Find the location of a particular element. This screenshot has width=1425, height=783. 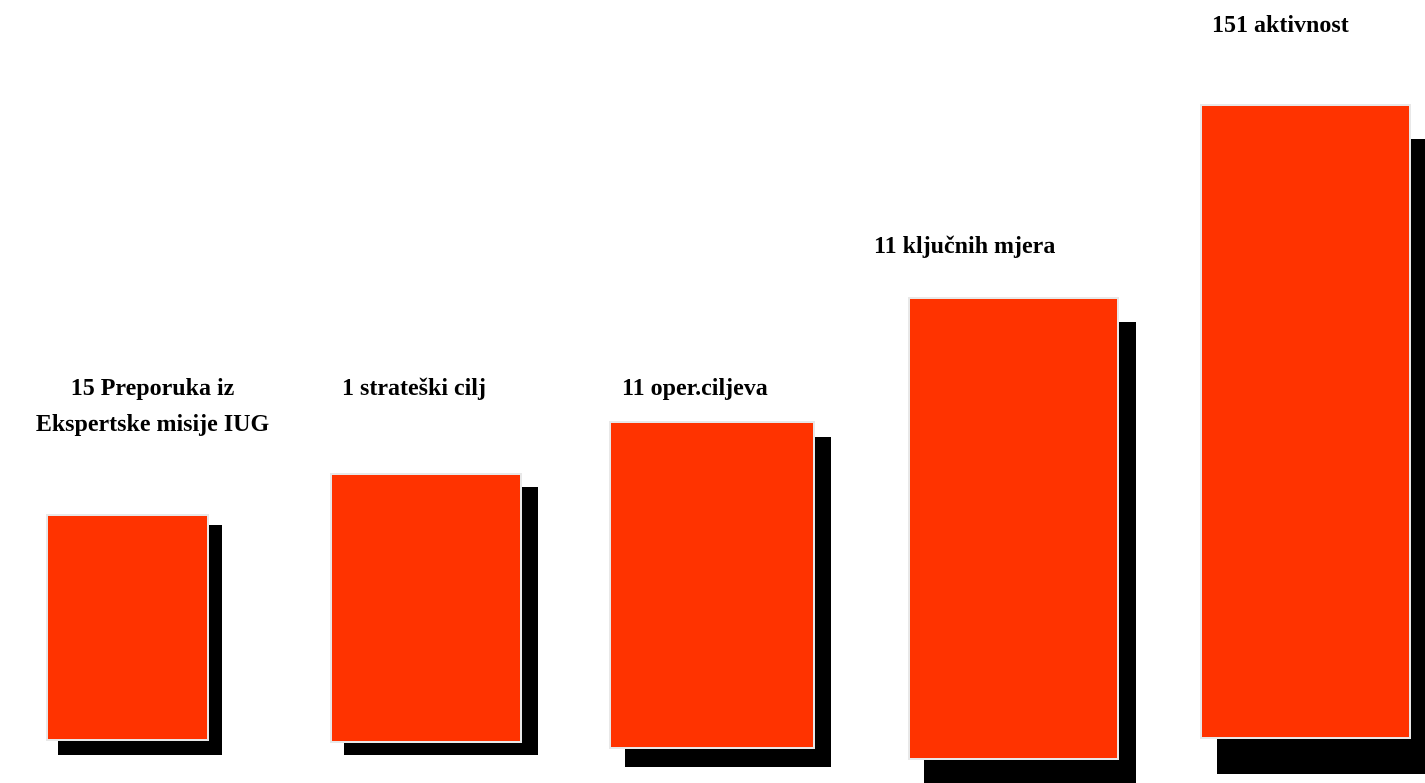

step-1-label-line-2: Ekspertske misije IUG is located at coordinates (152, 424).